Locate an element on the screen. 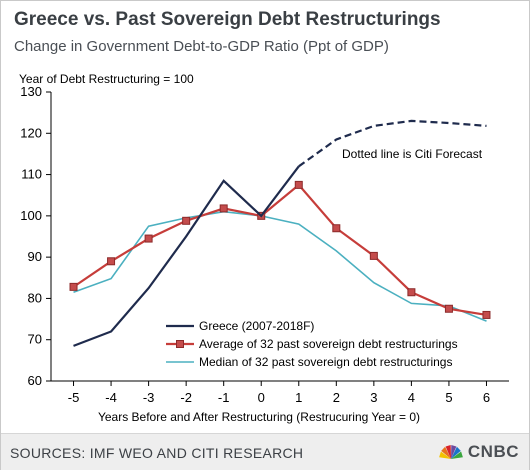 The height and width of the screenshot is (470, 530). x-tick-label: 0 is located at coordinates (261, 397).